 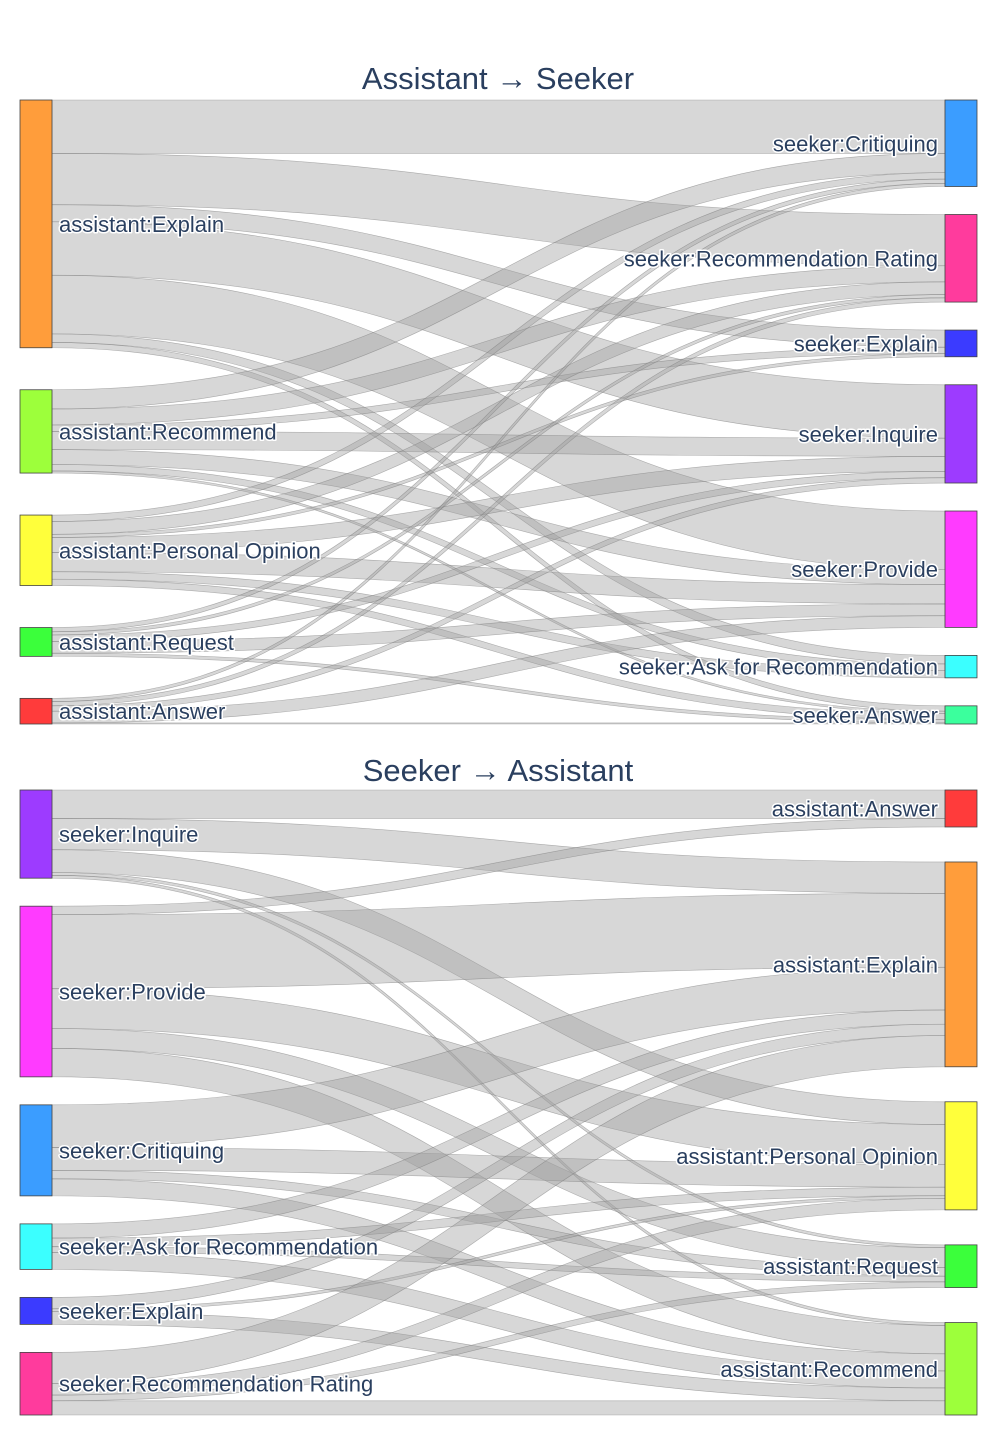 What do you see at coordinates (865, 715) in the screenshot?
I see `node-label-seeker-answer: seeker:Answer` at bounding box center [865, 715].